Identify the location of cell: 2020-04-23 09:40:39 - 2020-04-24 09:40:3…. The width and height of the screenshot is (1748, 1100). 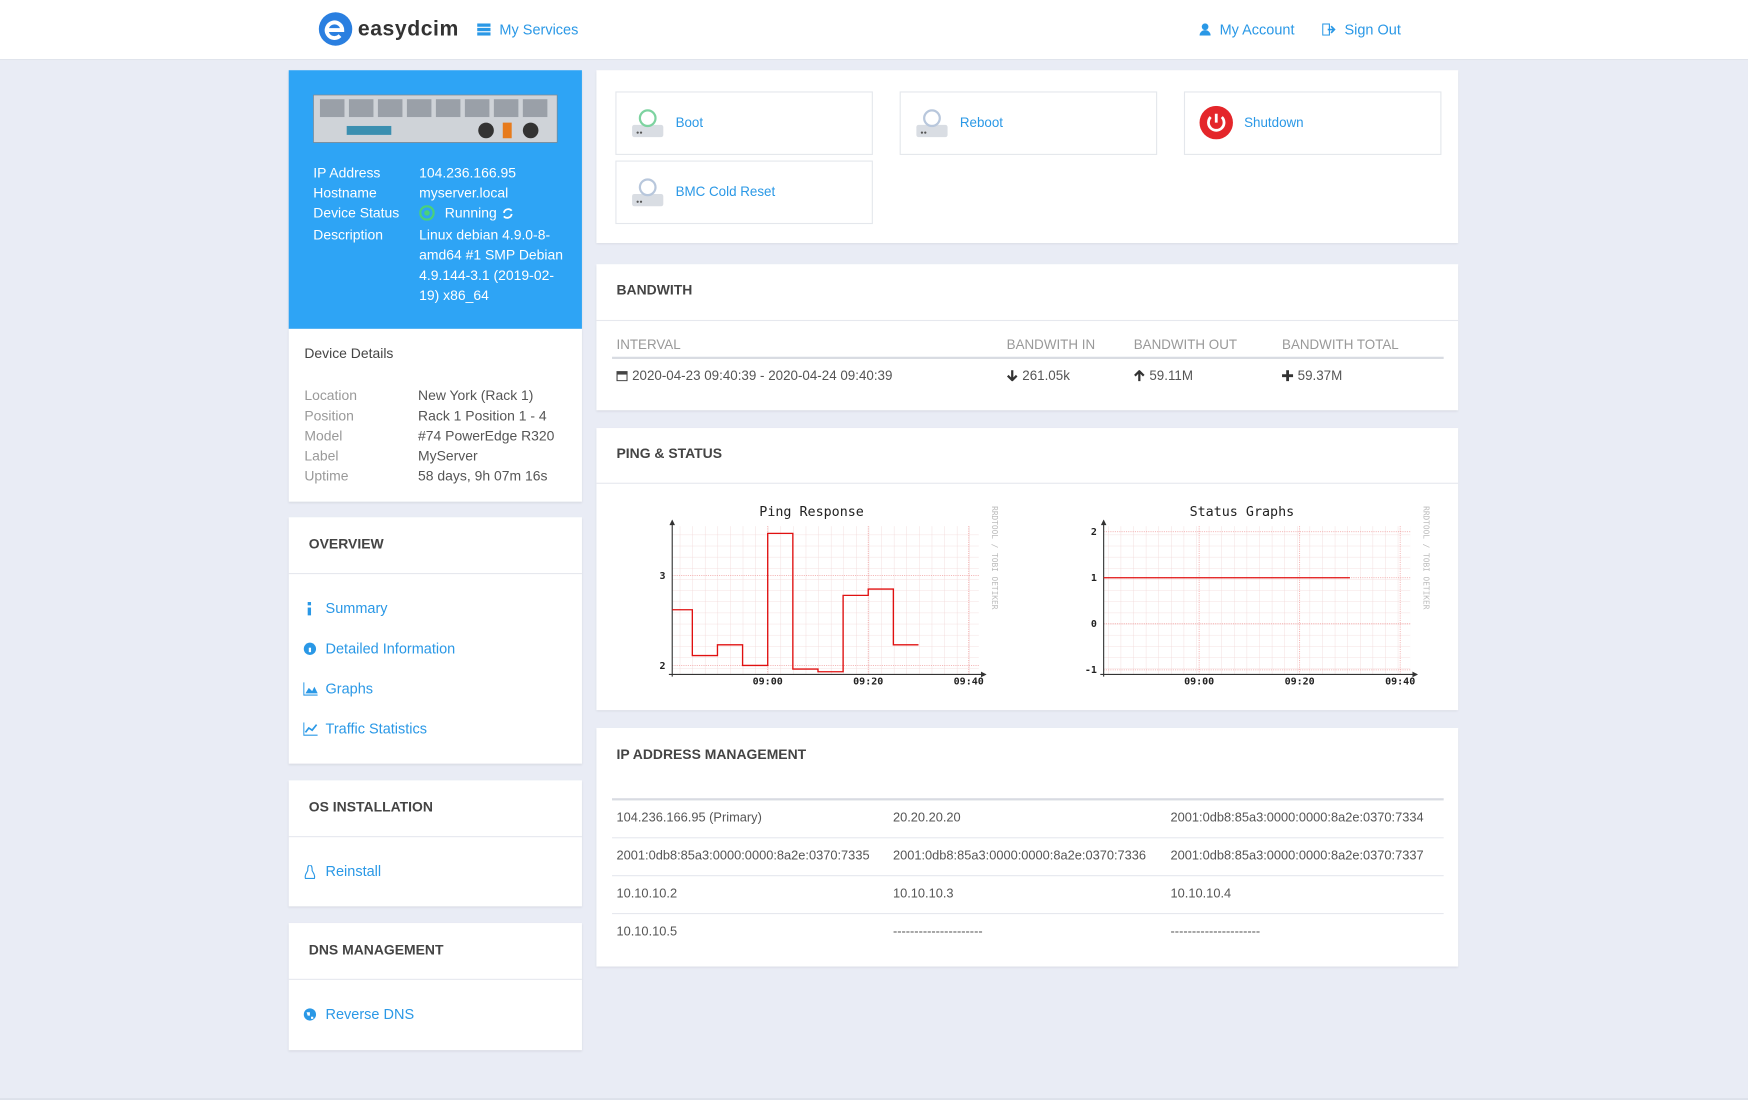
(762, 375).